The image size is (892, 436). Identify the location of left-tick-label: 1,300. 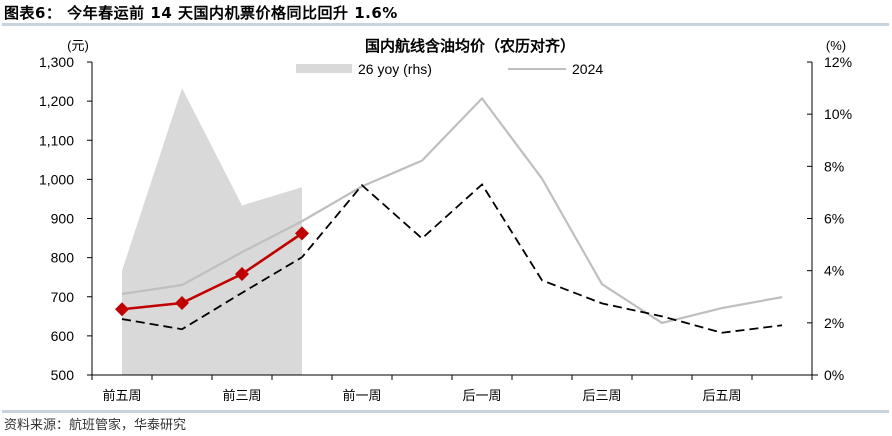
(56, 62).